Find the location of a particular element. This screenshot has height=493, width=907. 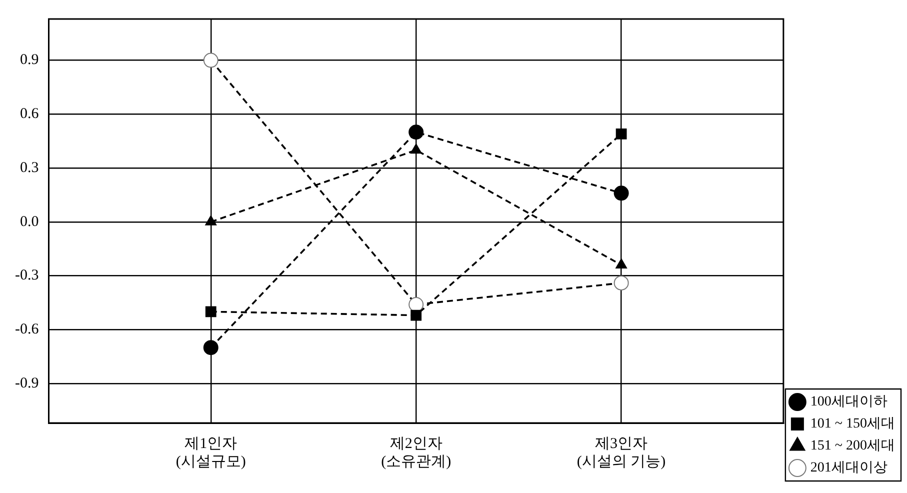

legend-label: 151 ~ 200세대 is located at coordinates (853, 446).